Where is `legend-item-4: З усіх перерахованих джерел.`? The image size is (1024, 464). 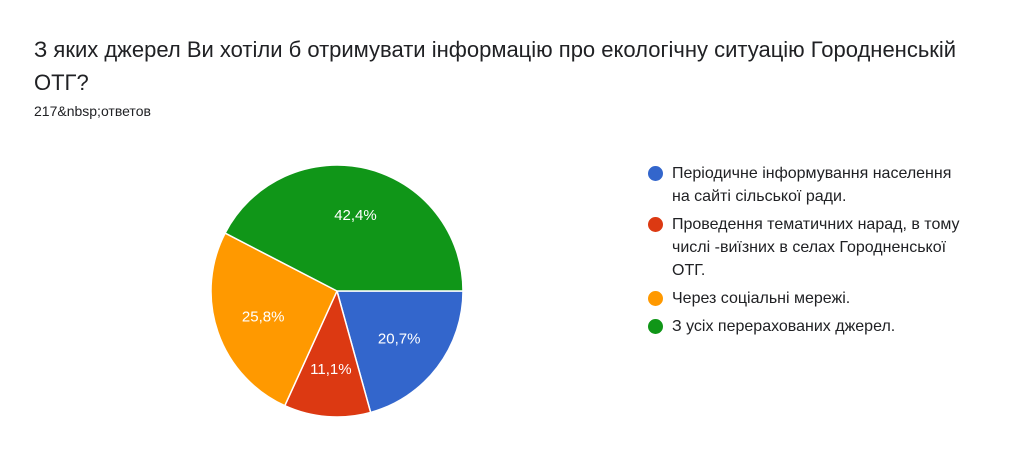
legend-item-4: З усіх перерахованих джерел. is located at coordinates (808, 326).